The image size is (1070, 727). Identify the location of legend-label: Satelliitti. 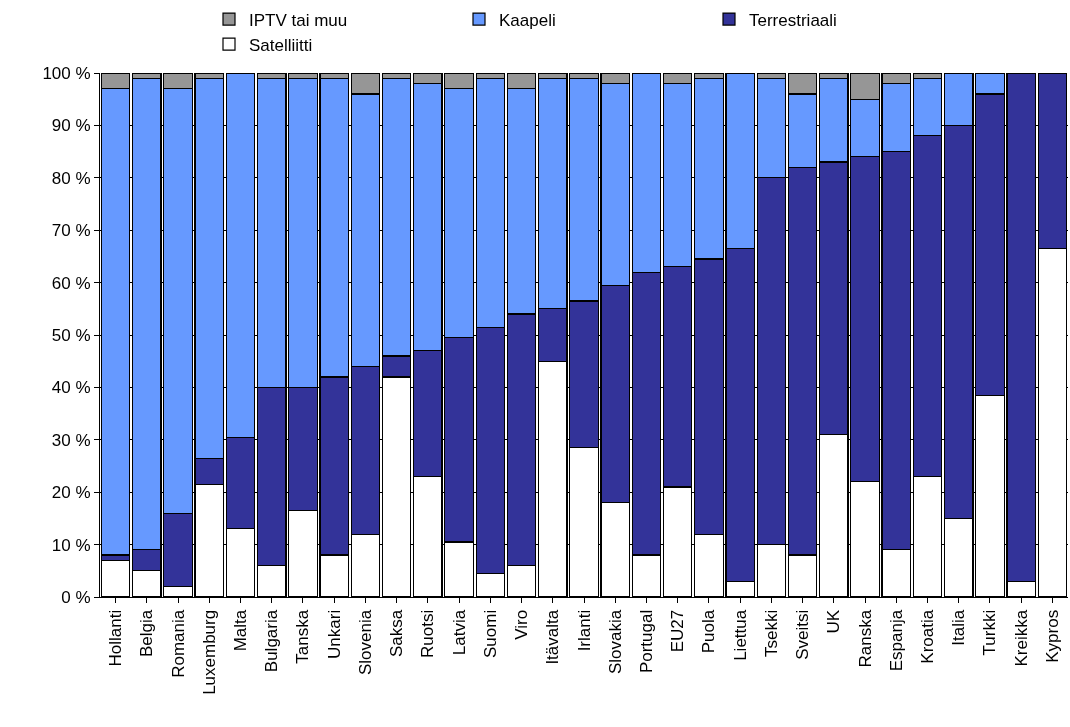
(281, 45).